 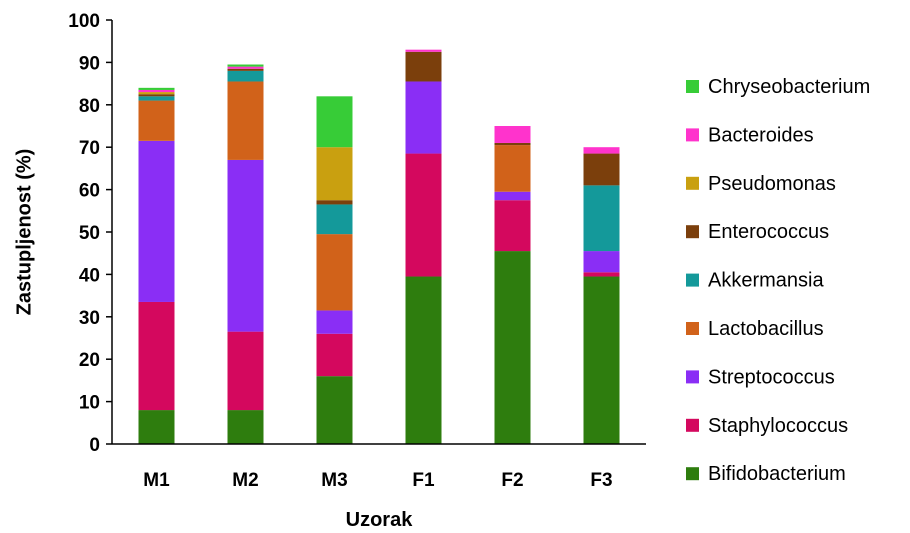 I want to click on y-axis-ticks: 0 10 20 30 40 50 60 70 80 90 100, so click(x=90, y=233).